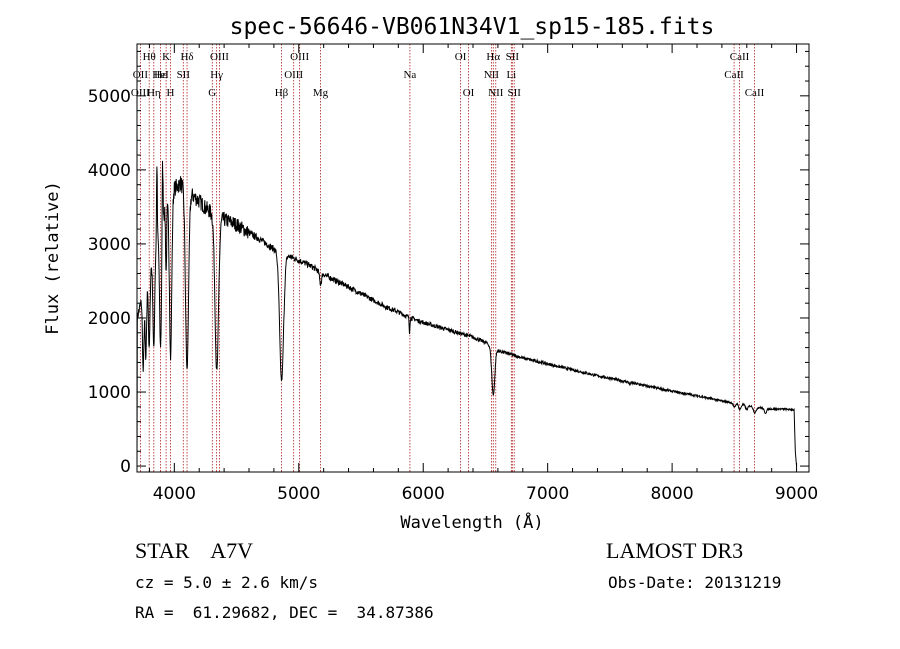 This screenshot has width=900, height=649. Describe the element at coordinates (493, 57) in the screenshot. I see `line-label: Hα` at that location.